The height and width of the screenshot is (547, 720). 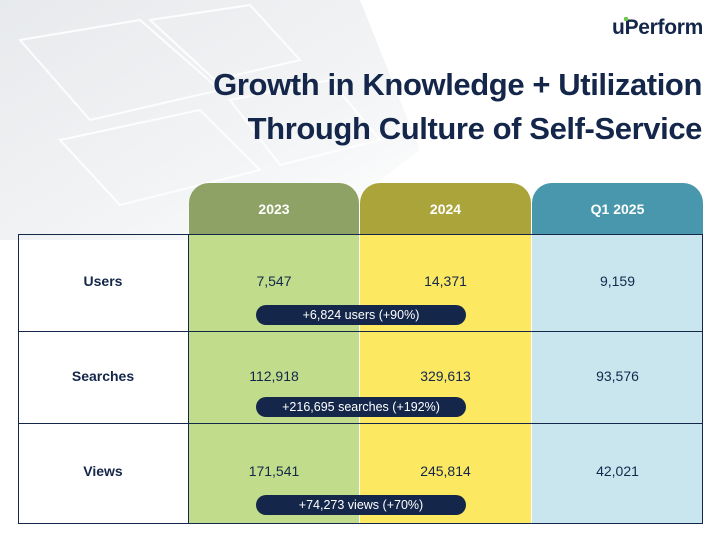 What do you see at coordinates (274, 209) in the screenshot?
I see `column-header-2023: 2023` at bounding box center [274, 209].